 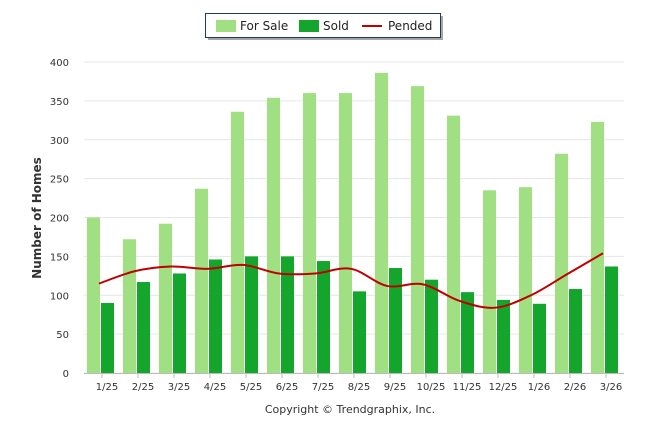 I want to click on y-tick-label: 200, so click(x=59, y=219).